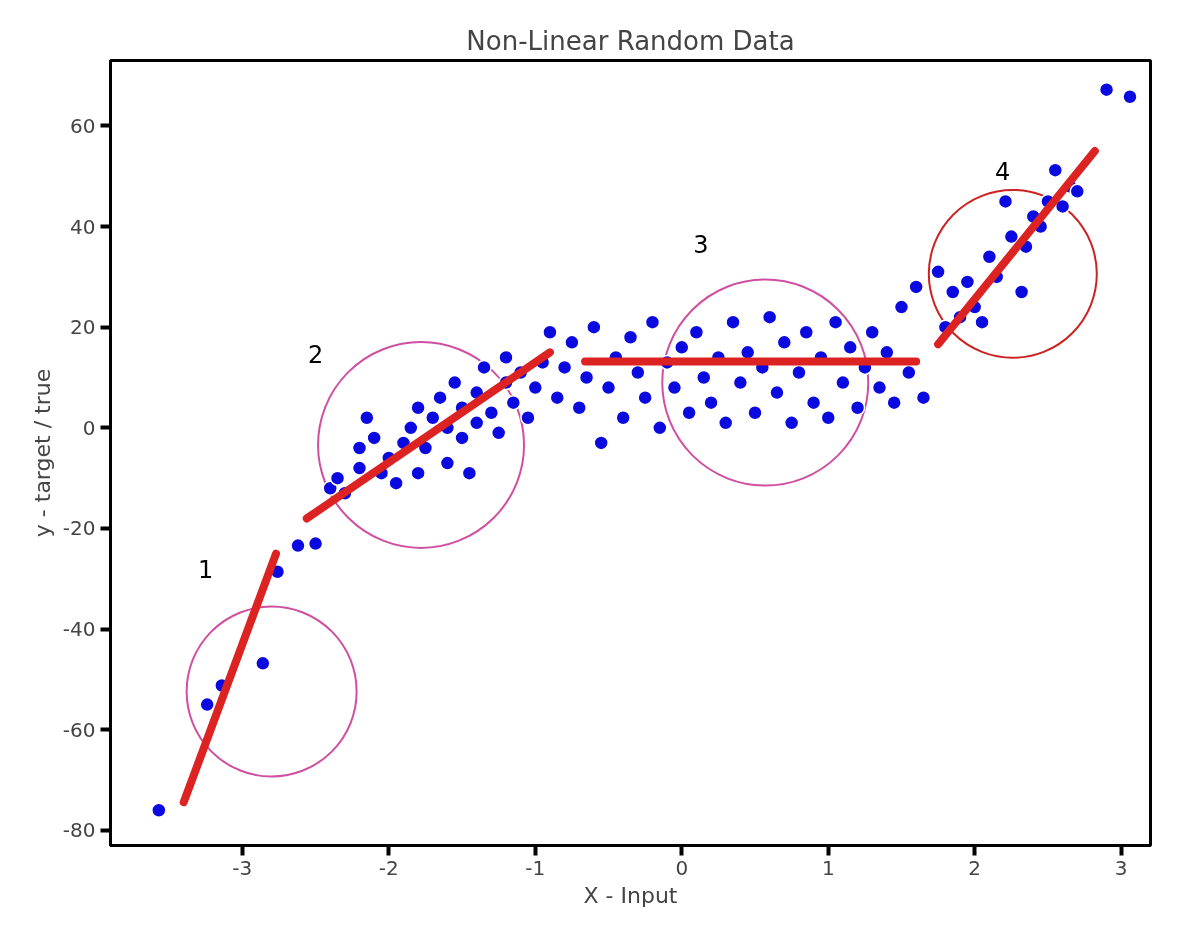 The image size is (1182, 947). I want to click on y-tick-label: -40, so click(79, 629).